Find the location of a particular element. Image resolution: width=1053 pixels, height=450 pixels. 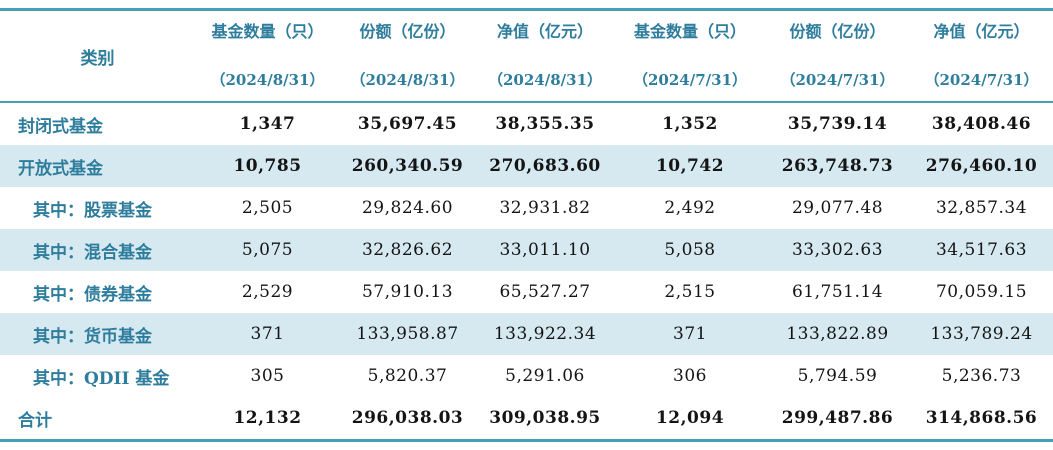

cell-count-jul: 306 is located at coordinates (690, 376).